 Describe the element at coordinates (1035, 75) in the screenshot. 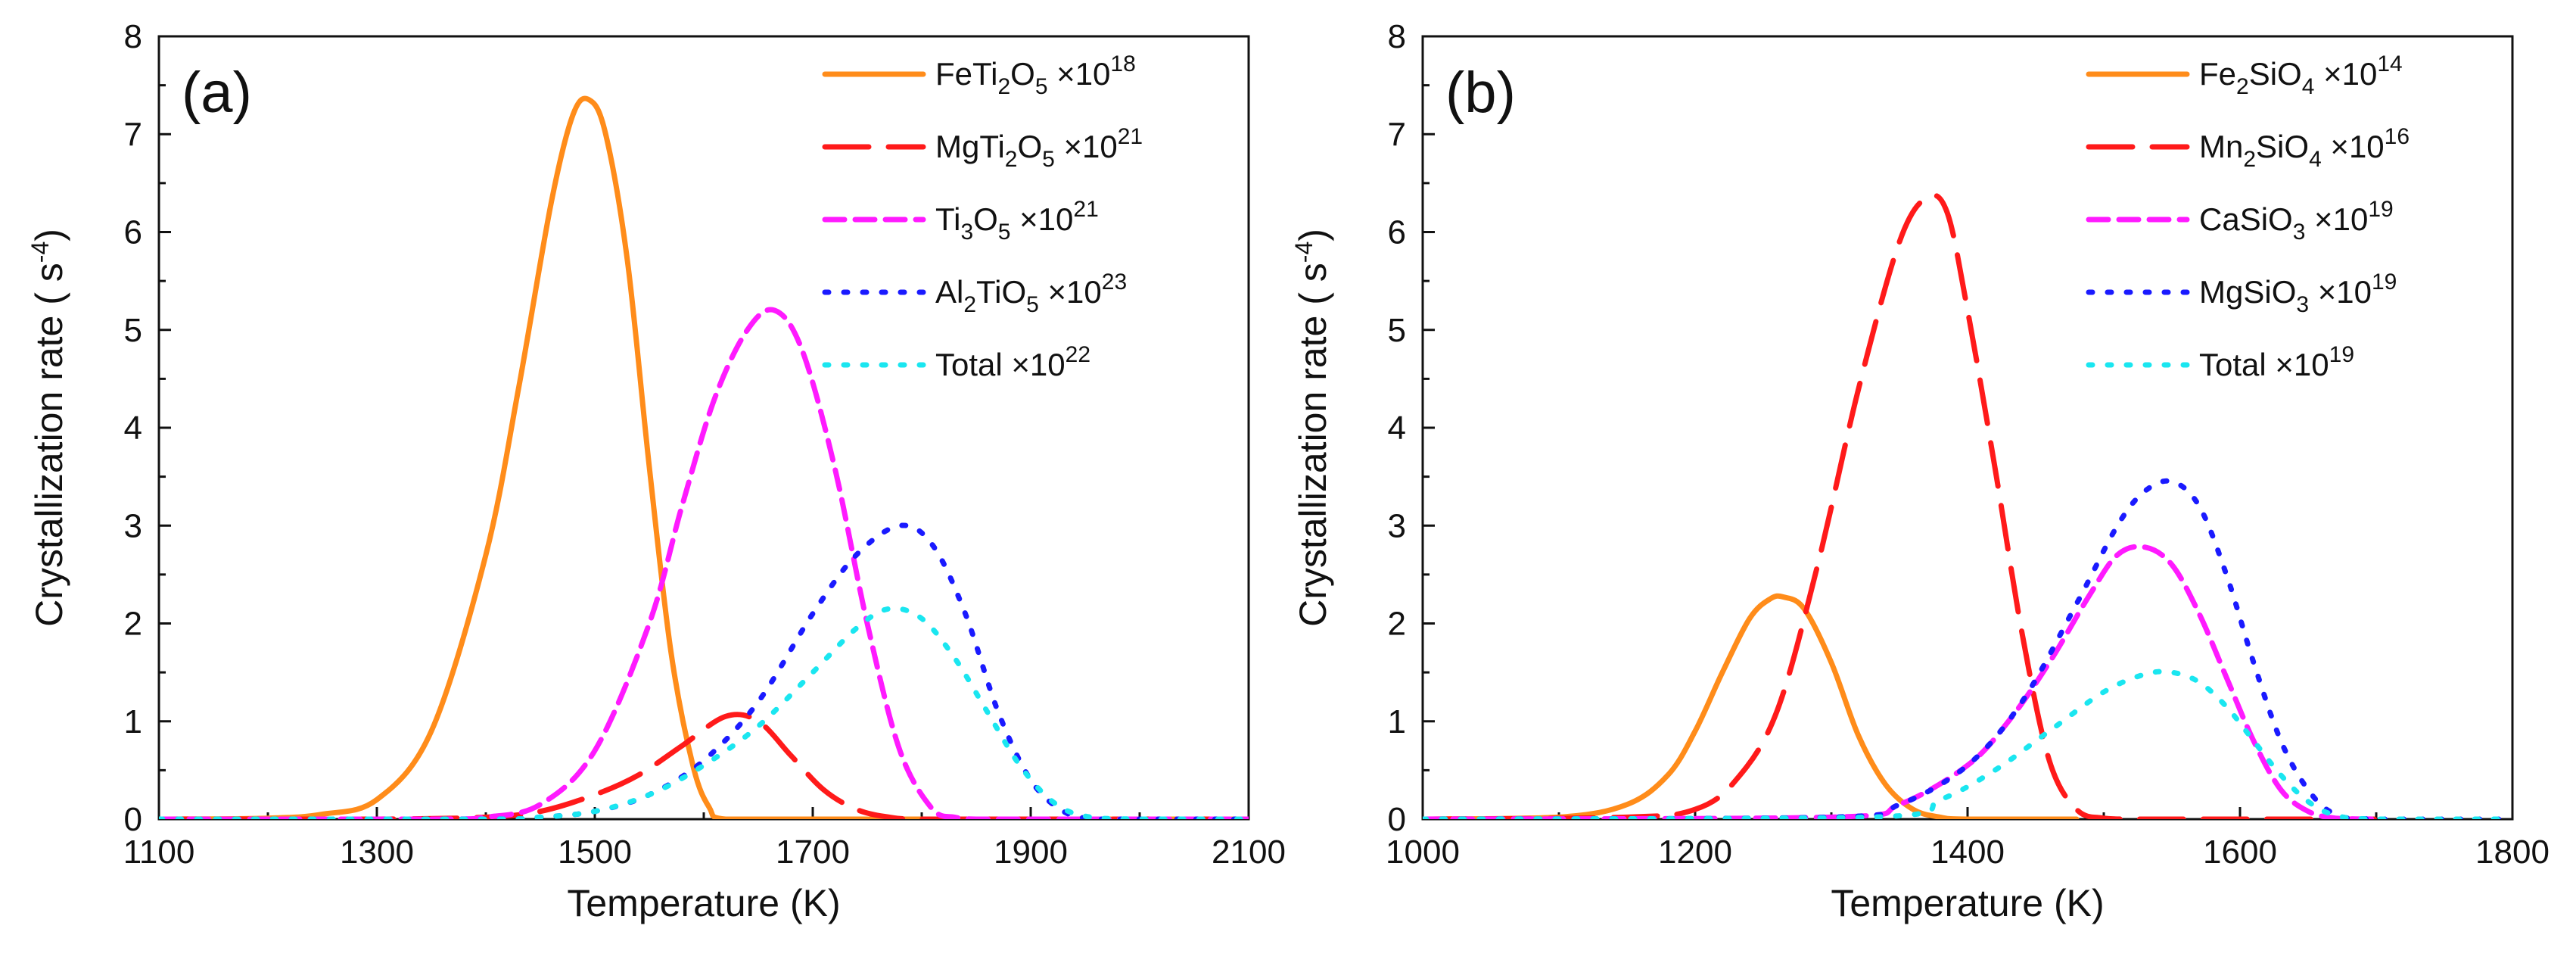

I see `legend-label: FeTi2O5 ×1018` at that location.